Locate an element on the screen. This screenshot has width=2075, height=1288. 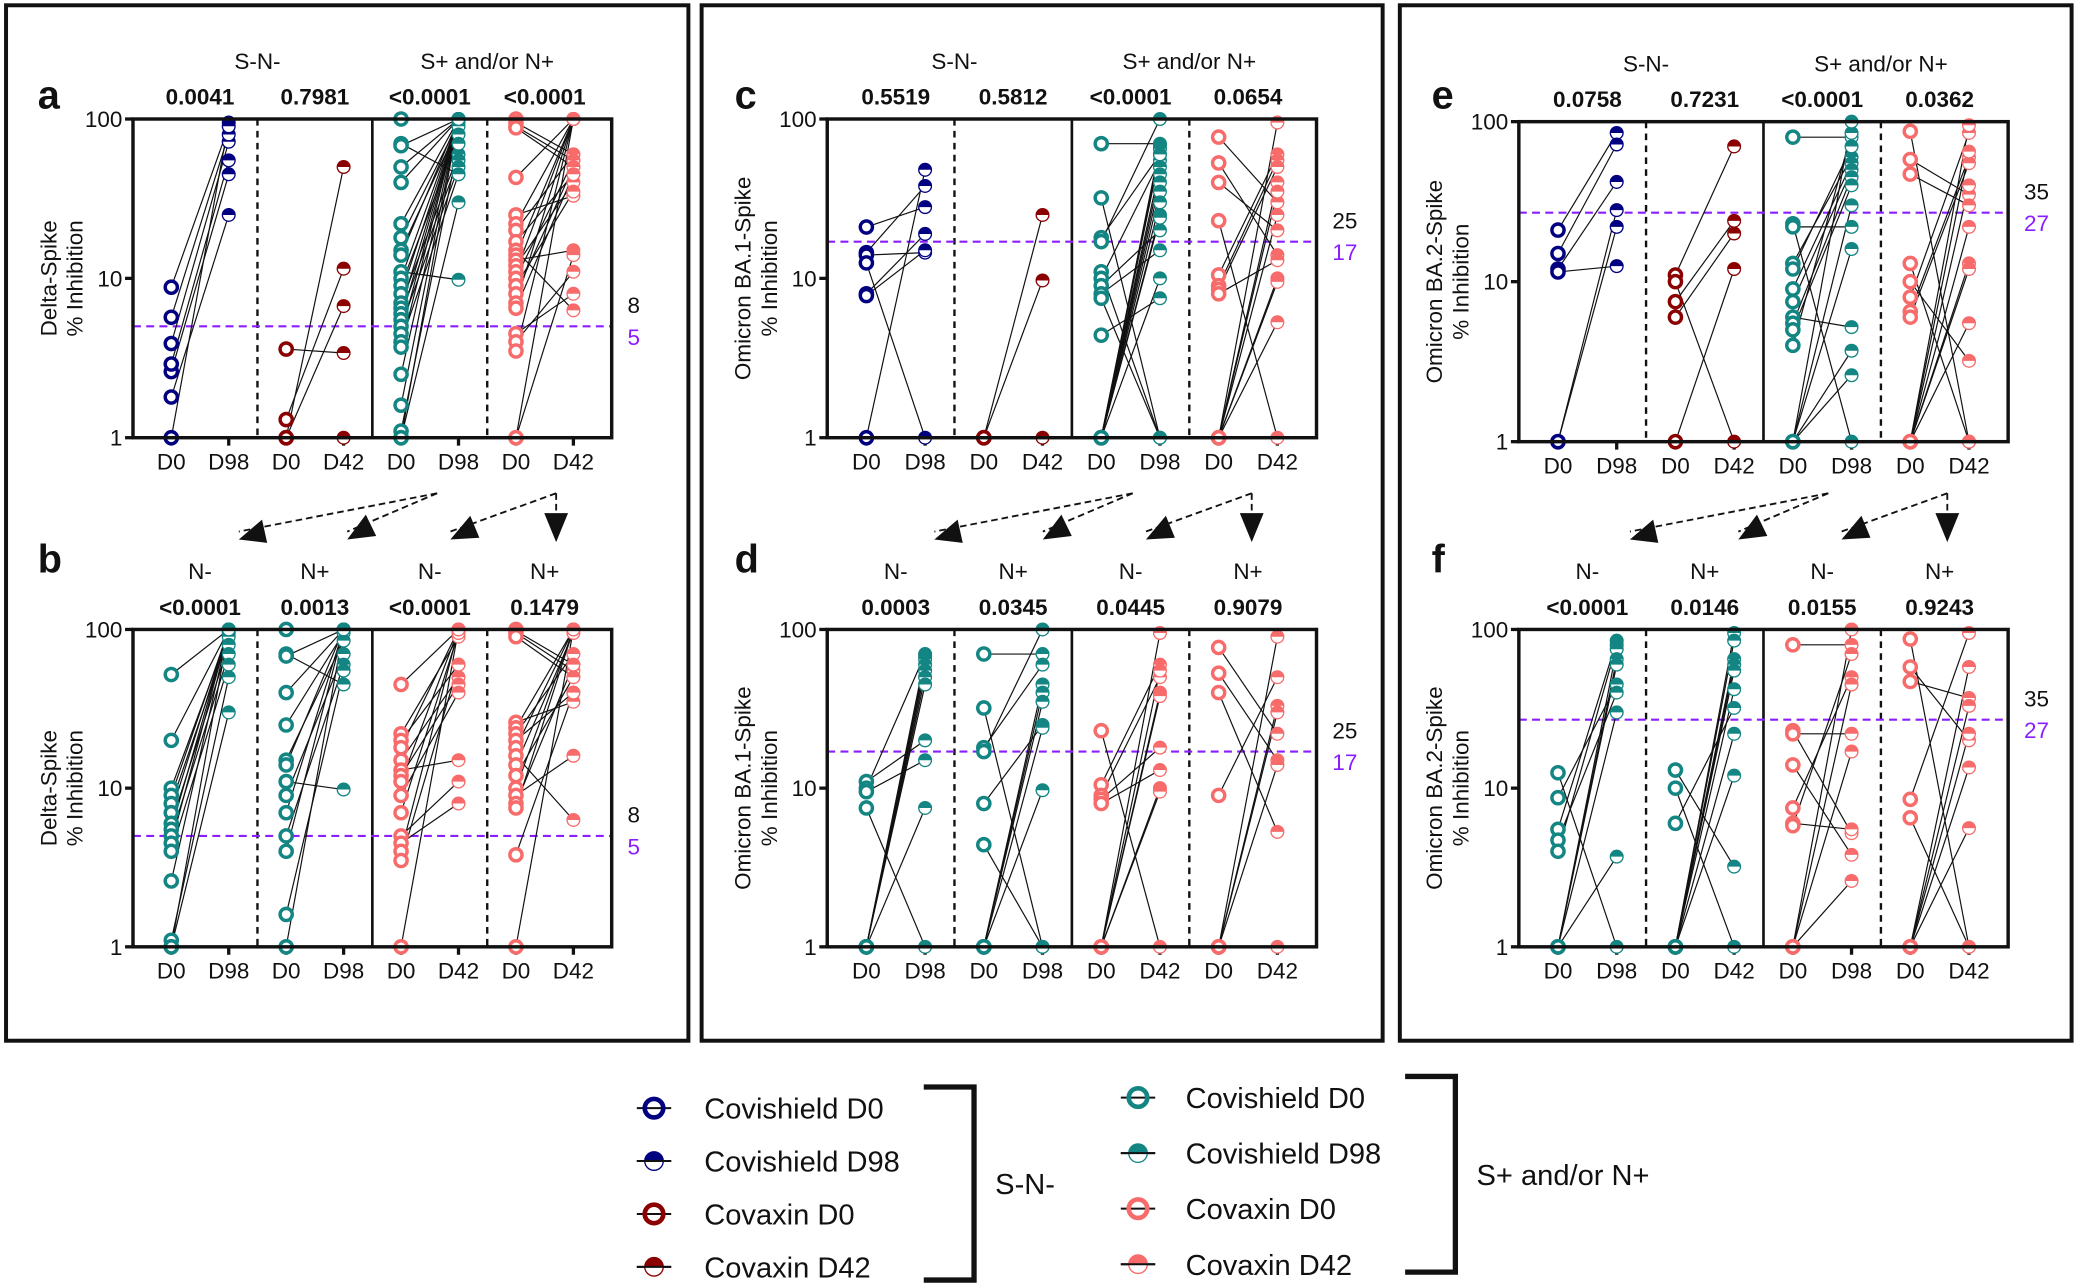
y-tick-label: 100 is located at coordinates (104, 119).